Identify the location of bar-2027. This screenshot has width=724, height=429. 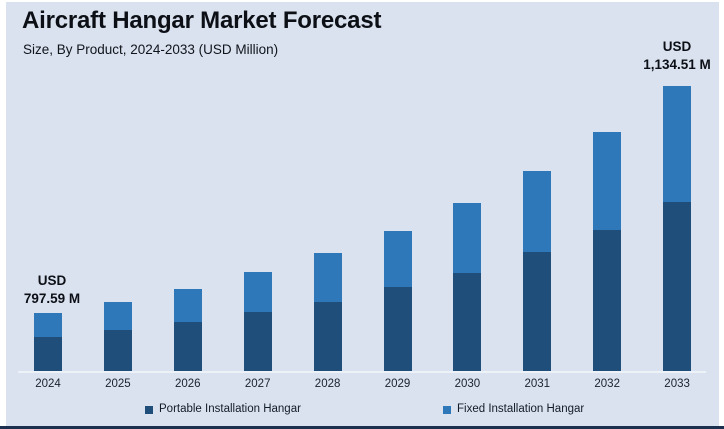
(257, 322).